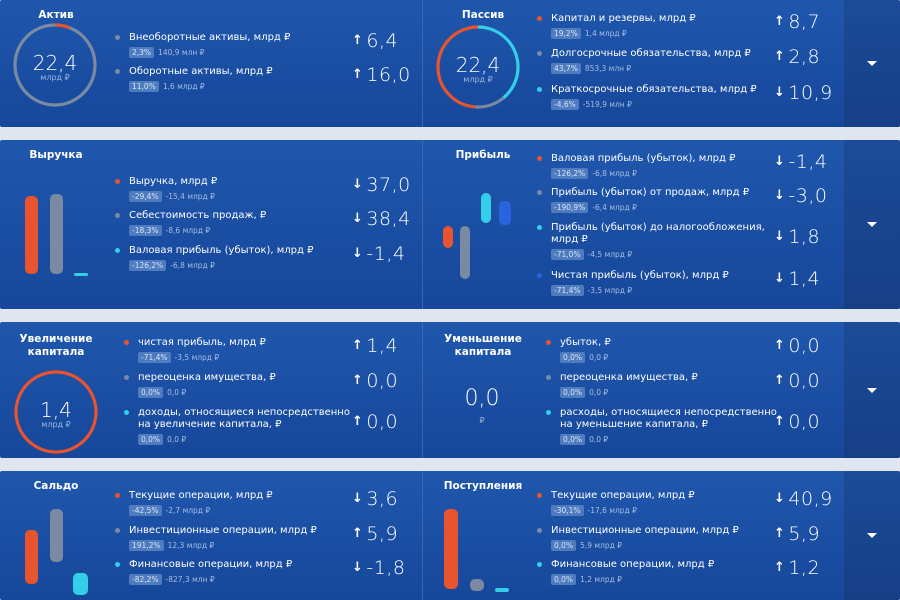 Image resolution: width=900 pixels, height=600 pixels. What do you see at coordinates (601, 545) in the screenshot?
I see `change-amount: 5,9 млрд ₽` at bounding box center [601, 545].